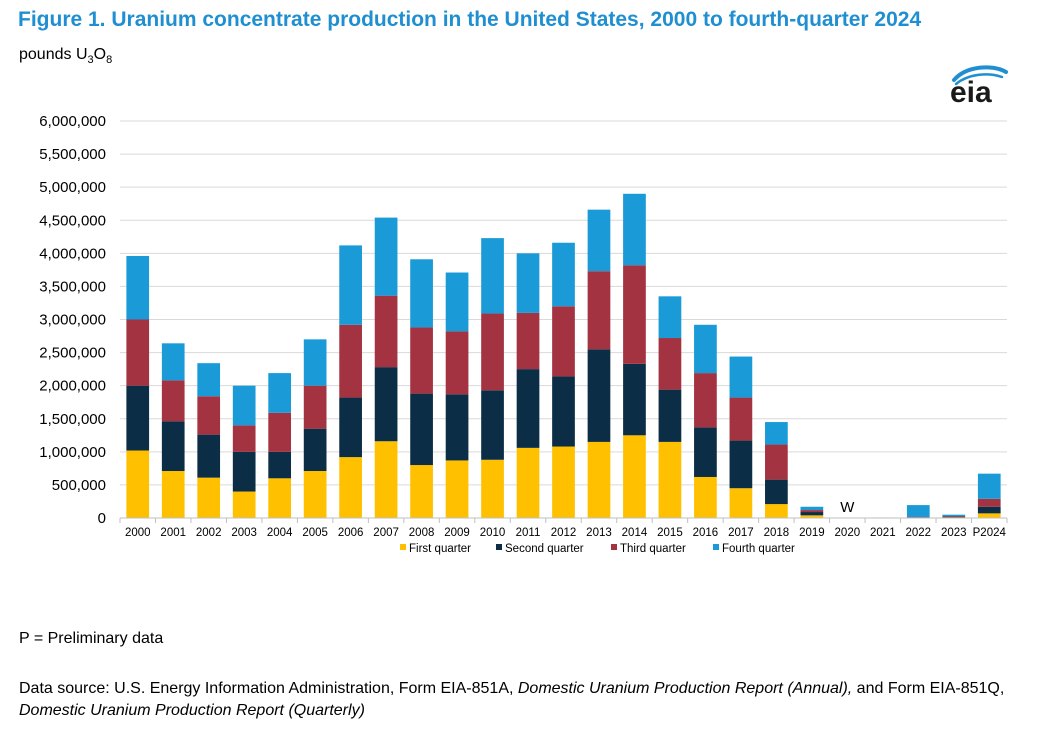 The height and width of the screenshot is (732, 1039). I want to click on bar-2009-q4, so click(457, 302).